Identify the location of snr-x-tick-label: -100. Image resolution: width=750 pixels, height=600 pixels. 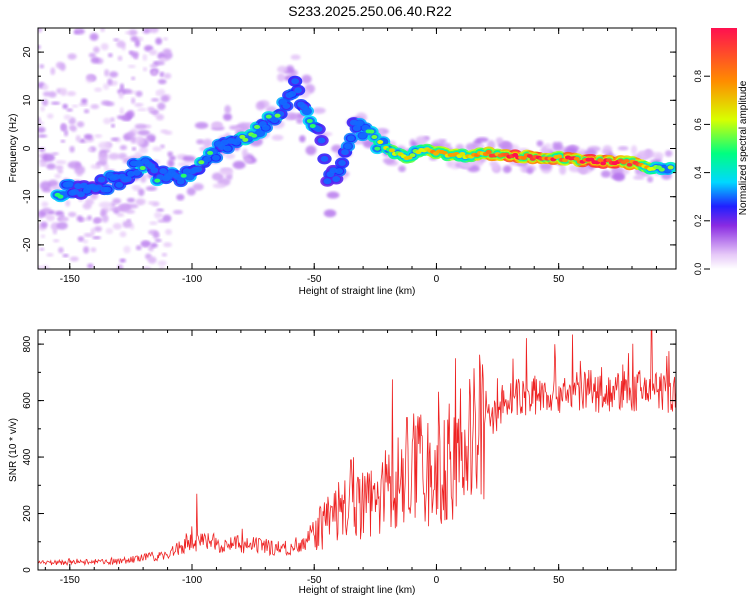
(192, 580).